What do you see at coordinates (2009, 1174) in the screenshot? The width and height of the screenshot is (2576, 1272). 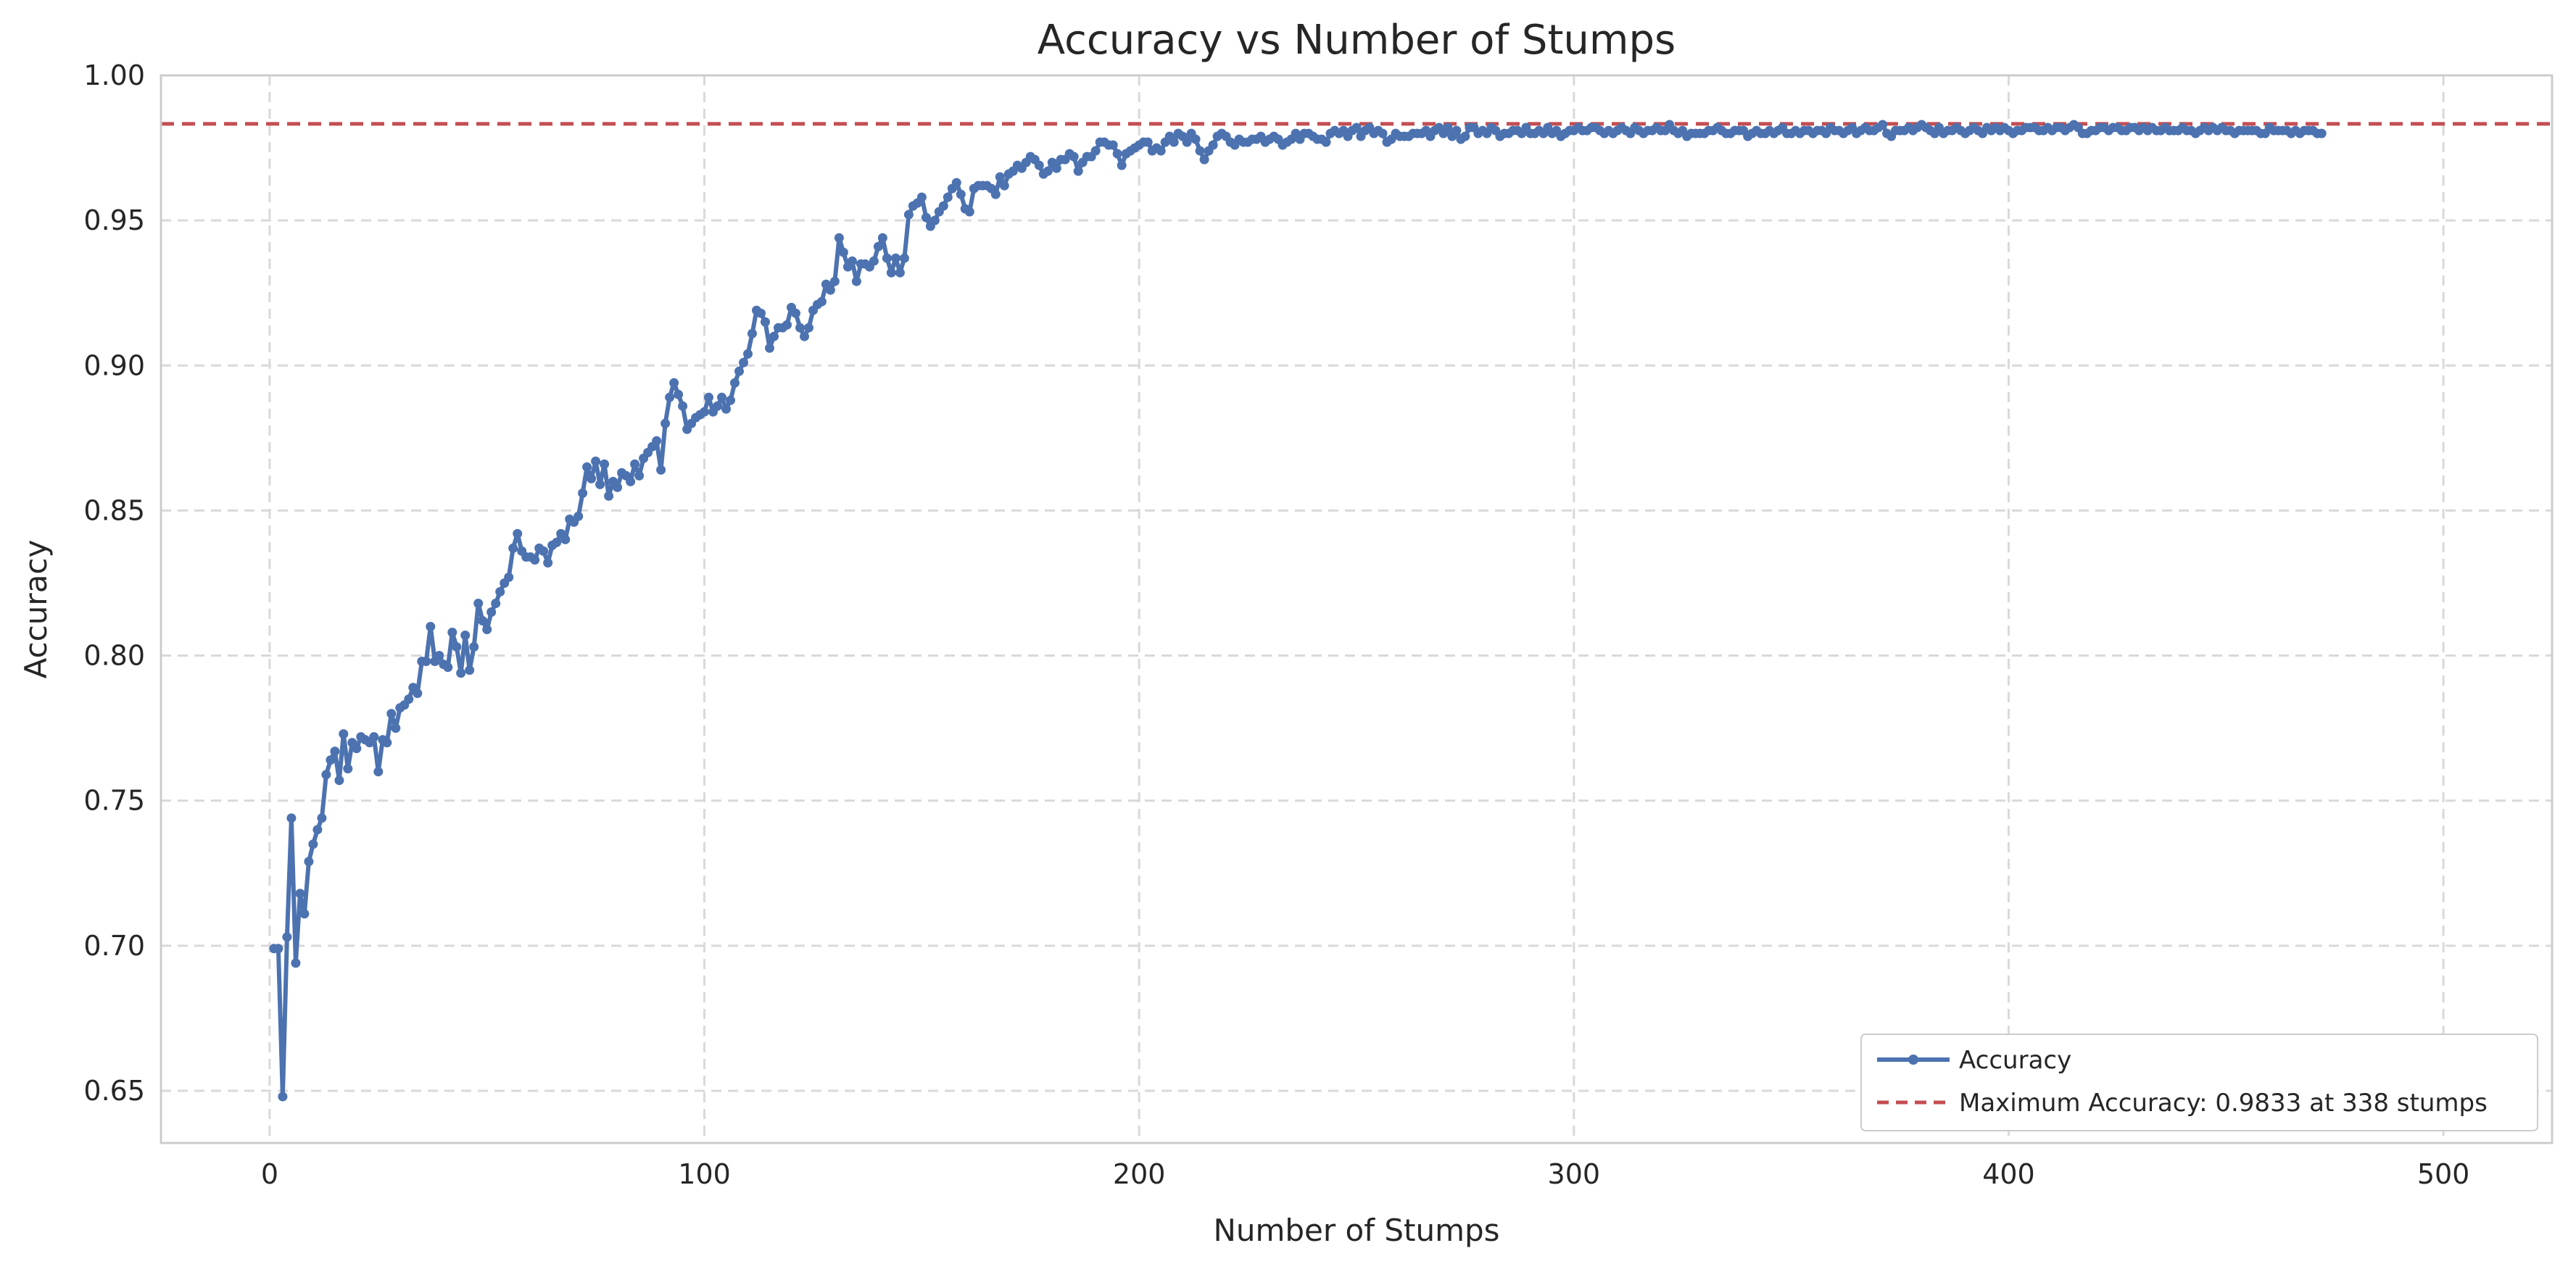 I see `x-tick-label: 400` at bounding box center [2009, 1174].